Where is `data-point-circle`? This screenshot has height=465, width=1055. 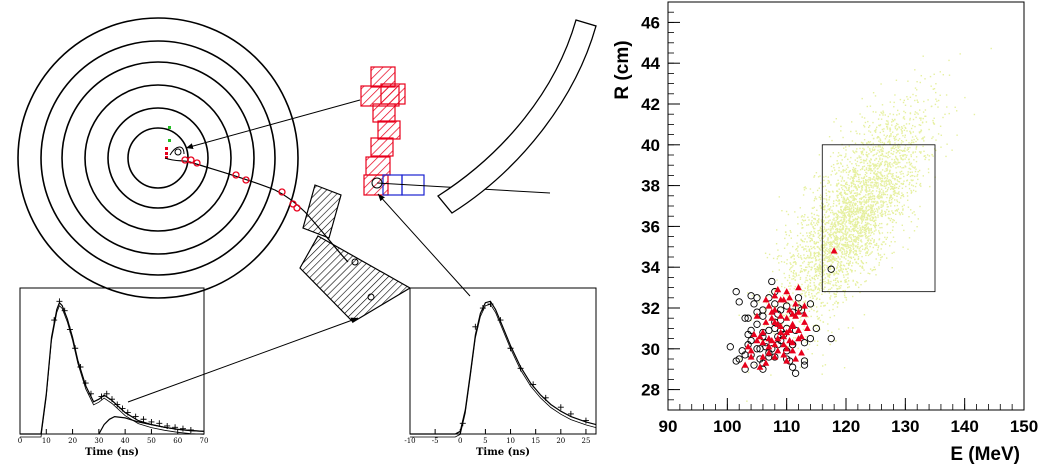
data-point-circle is located at coordinates (748, 318).